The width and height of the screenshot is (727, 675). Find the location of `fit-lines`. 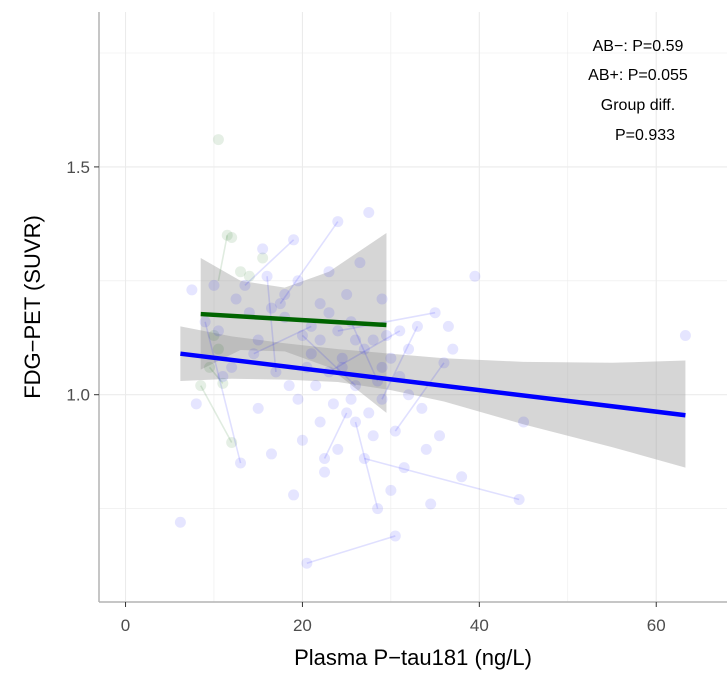

fit-lines is located at coordinates (433, 364).